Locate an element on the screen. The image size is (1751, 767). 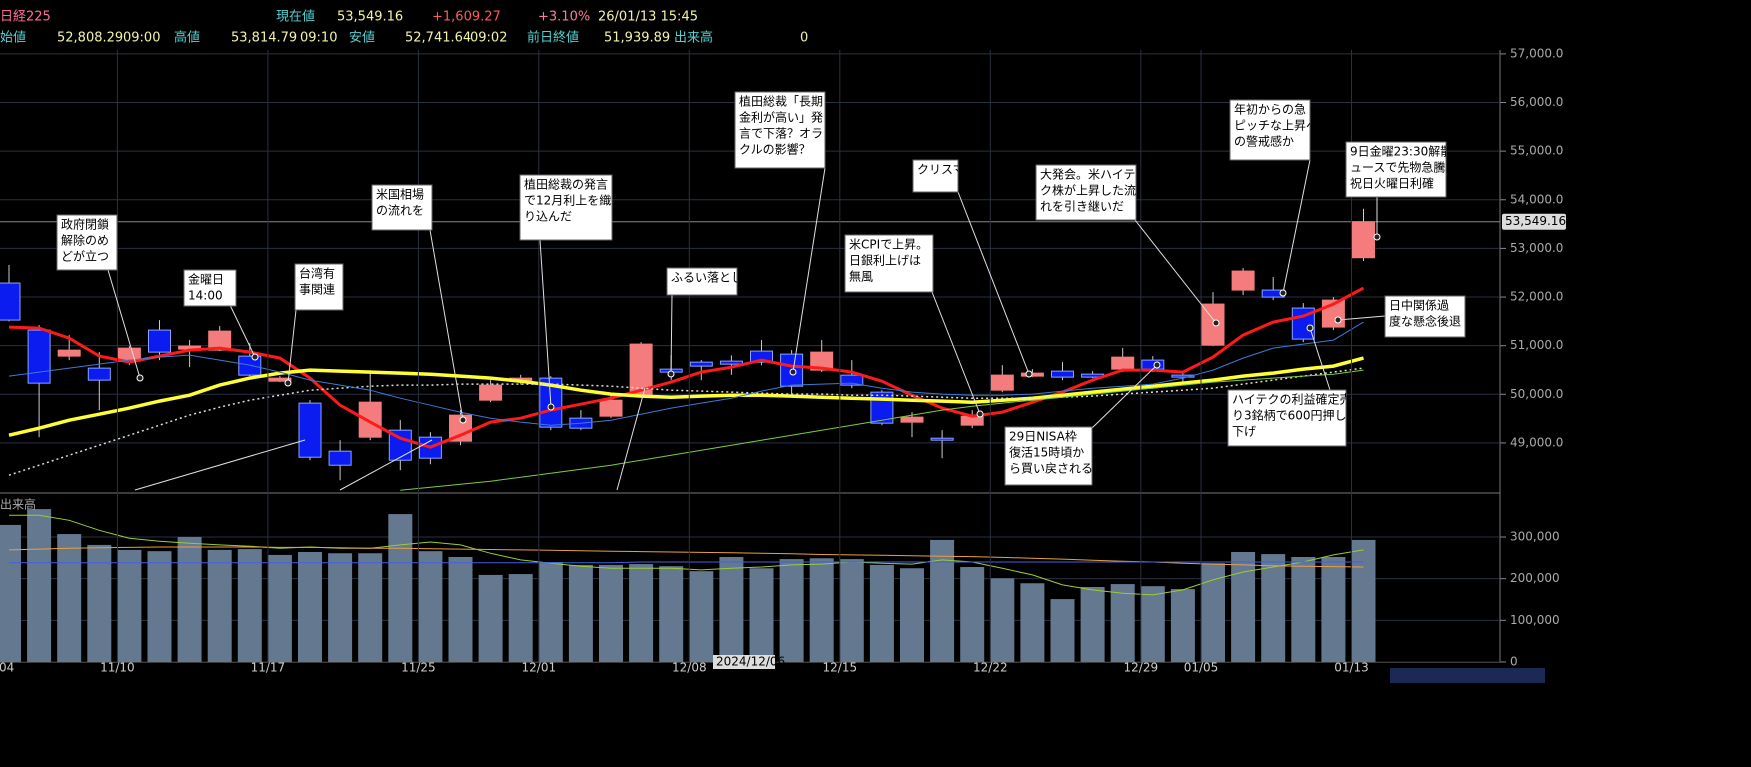
annotation-text: どが立つ is located at coordinates (85, 256).